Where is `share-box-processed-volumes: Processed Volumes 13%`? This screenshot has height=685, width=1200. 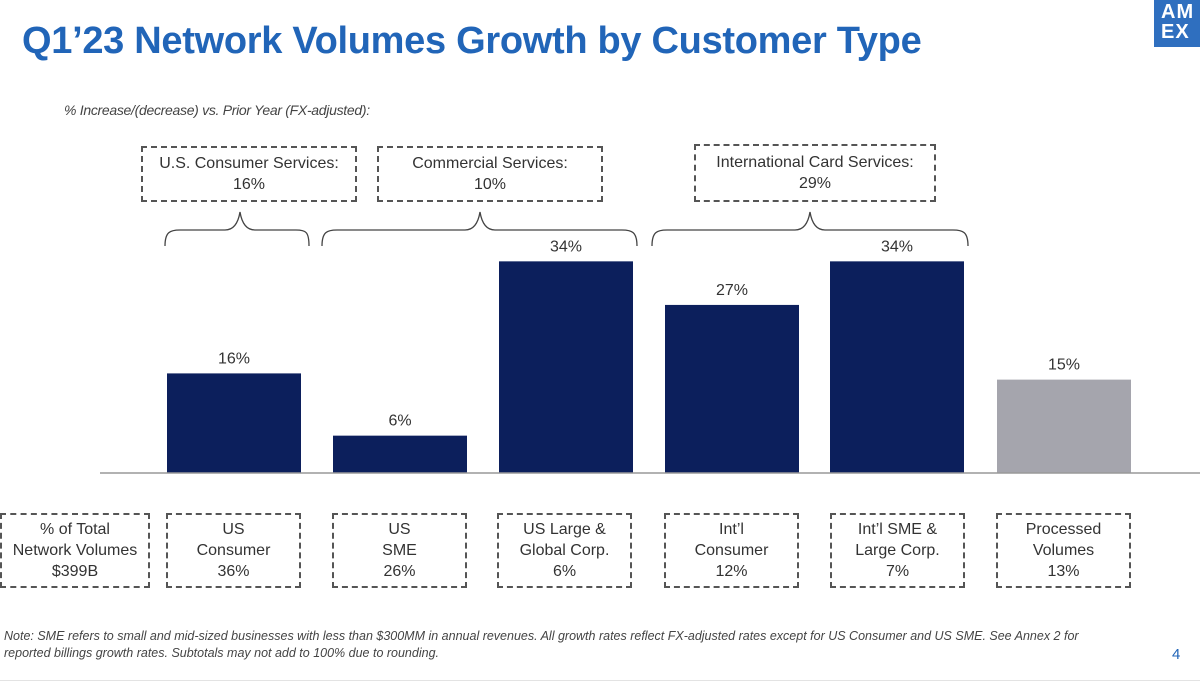
share-box-processed-volumes: Processed Volumes 13% is located at coordinates (1063, 550).